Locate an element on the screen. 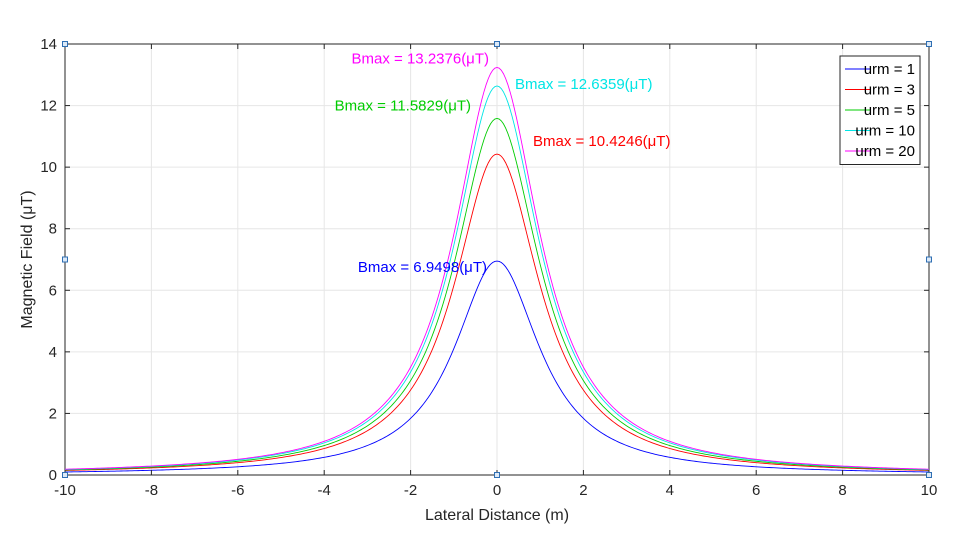 This screenshot has width=966, height=541. x-tick-label: -2 is located at coordinates (410, 490).